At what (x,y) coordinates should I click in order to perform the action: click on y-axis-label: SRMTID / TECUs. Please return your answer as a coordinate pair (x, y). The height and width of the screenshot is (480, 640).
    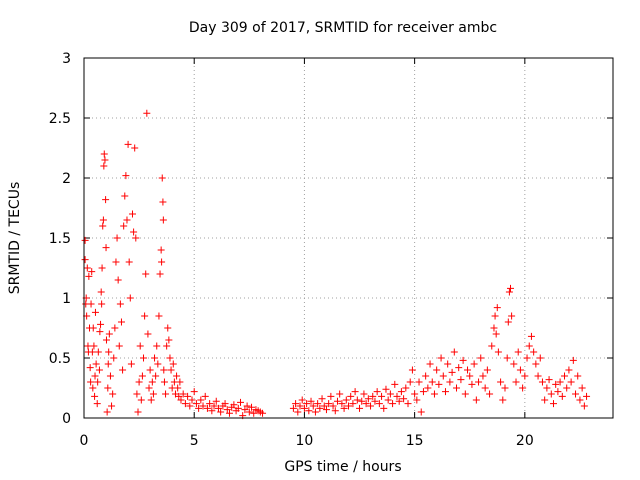
    Looking at the image, I should click on (15, 238).